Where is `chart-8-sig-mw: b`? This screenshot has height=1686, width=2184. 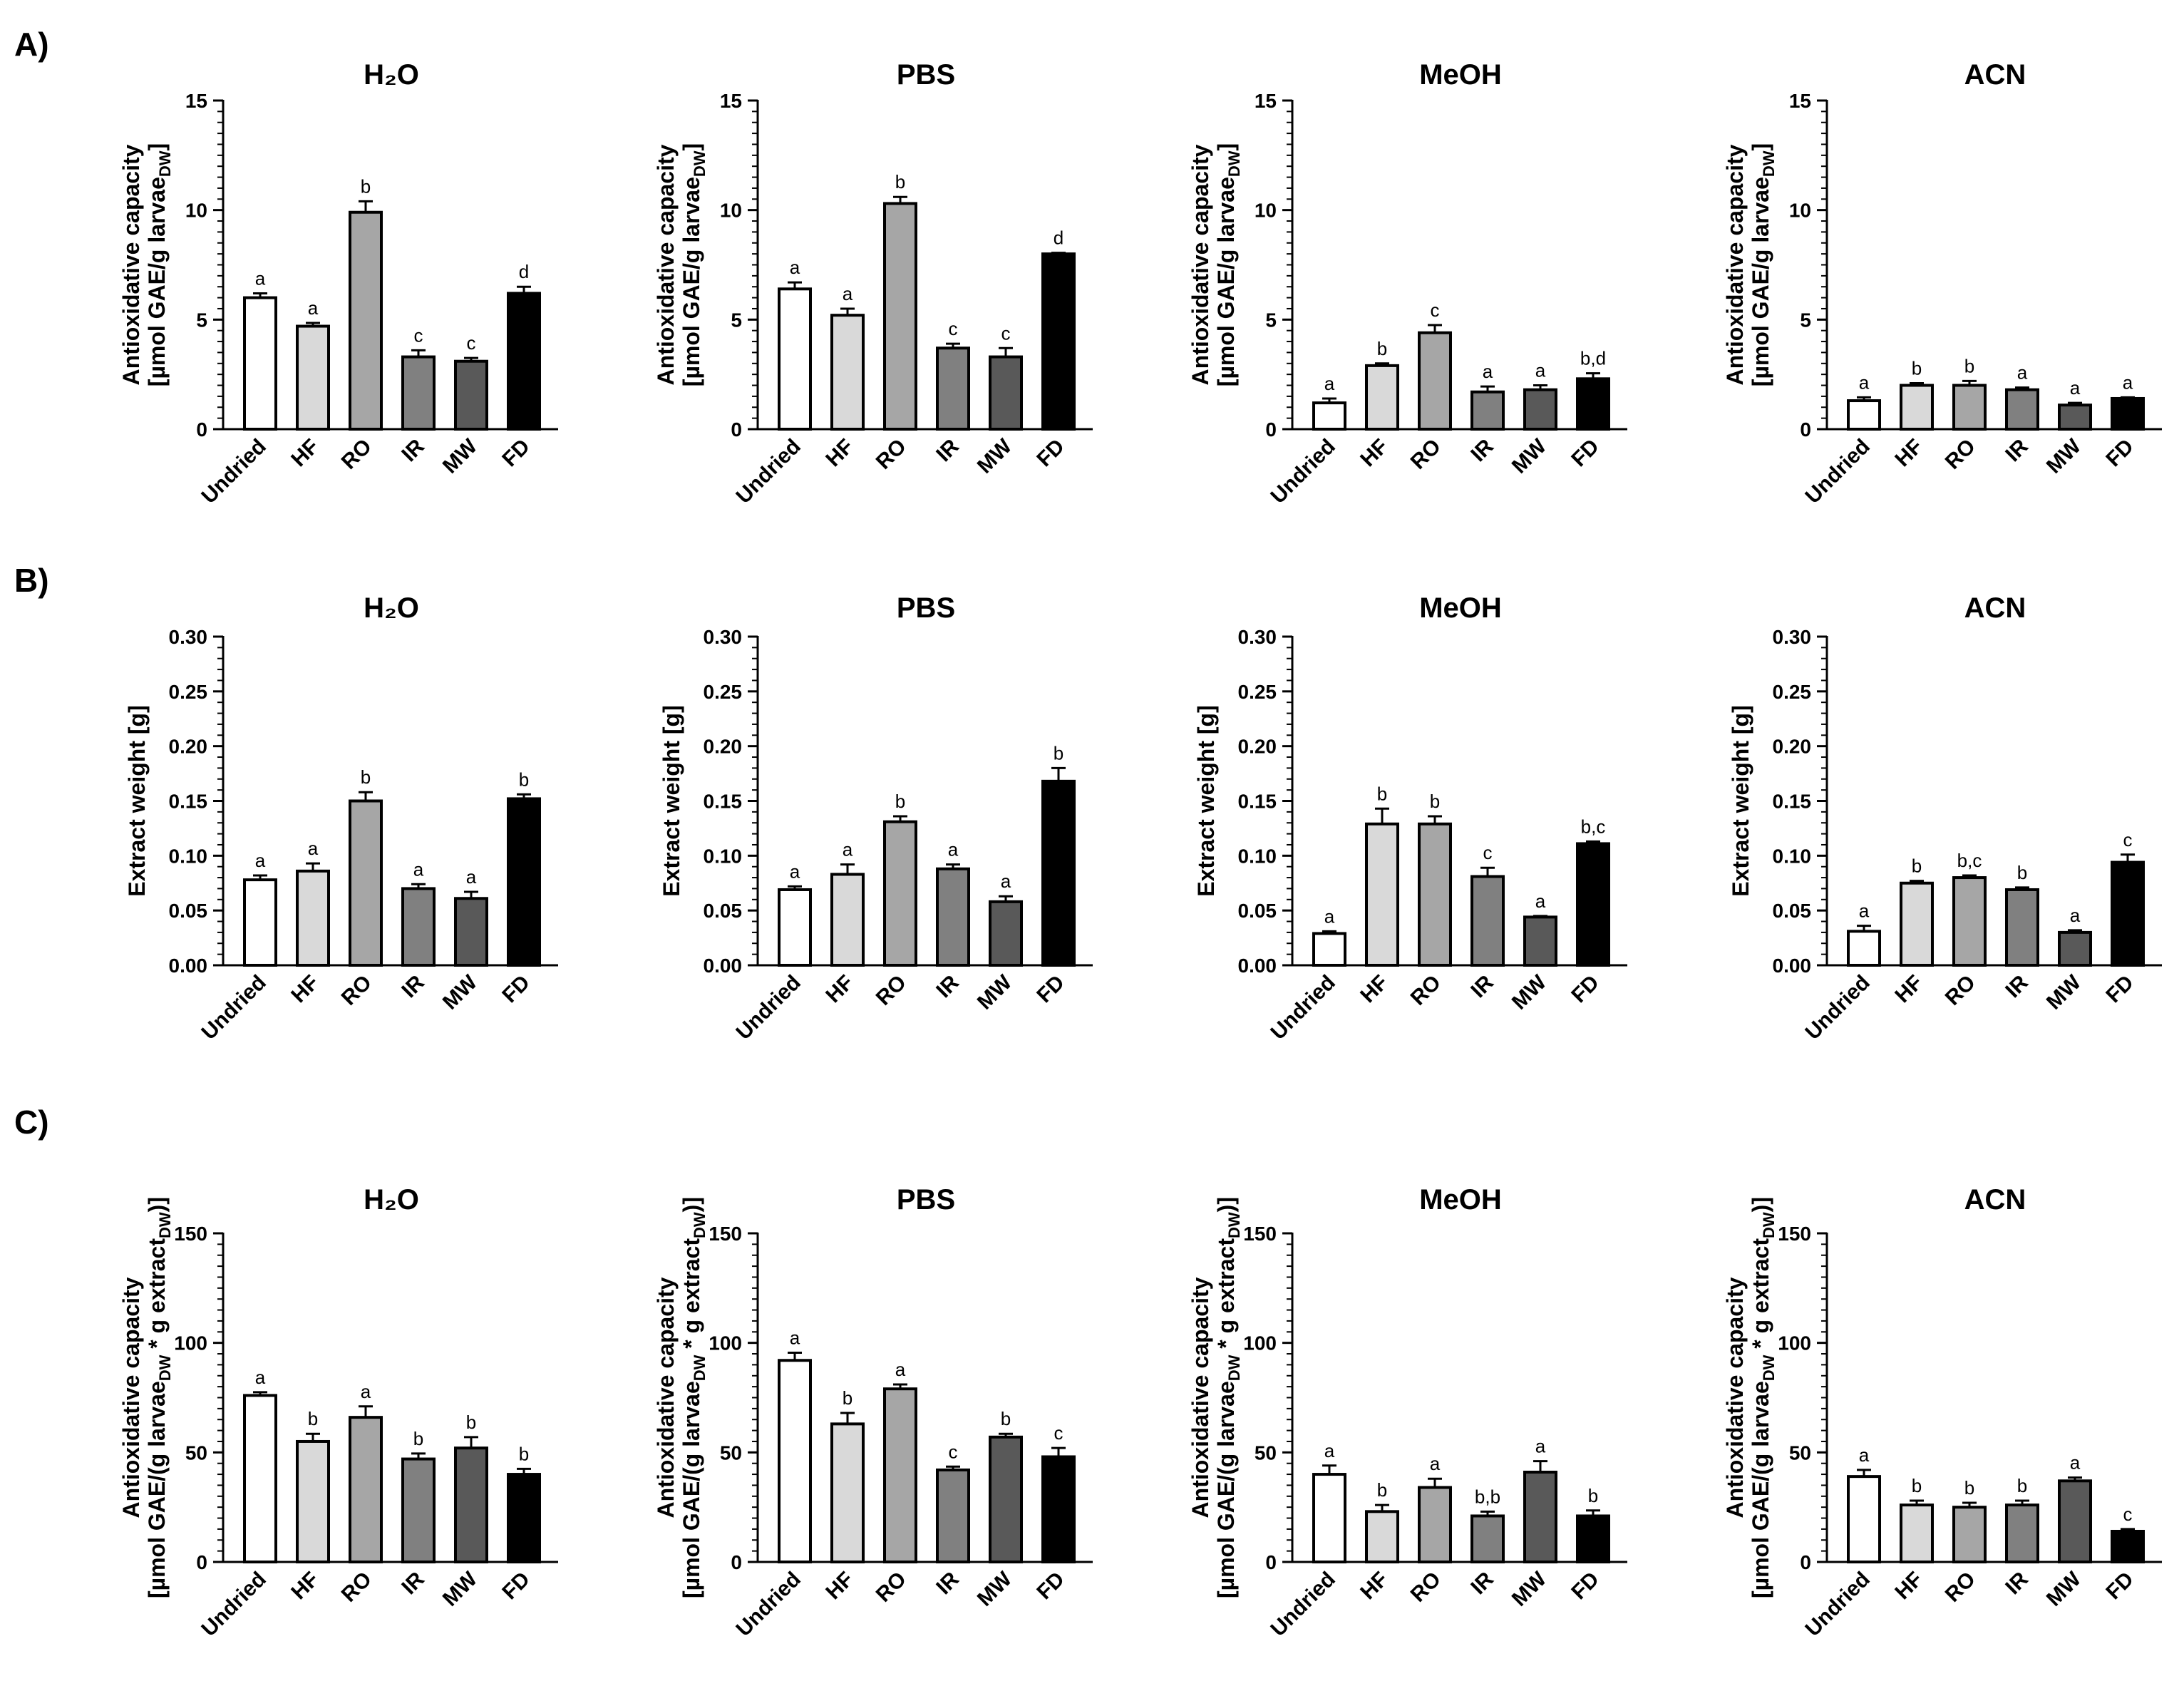 chart-8-sig-mw: b is located at coordinates (471, 1423).